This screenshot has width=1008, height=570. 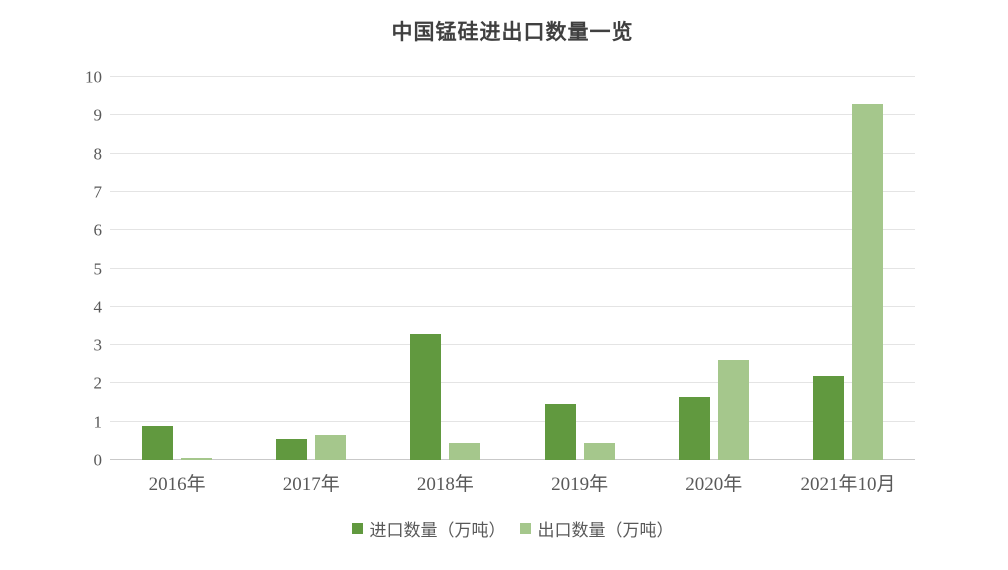 What do you see at coordinates (93, 77) in the screenshot?
I see `y-tick-label: 10` at bounding box center [93, 77].